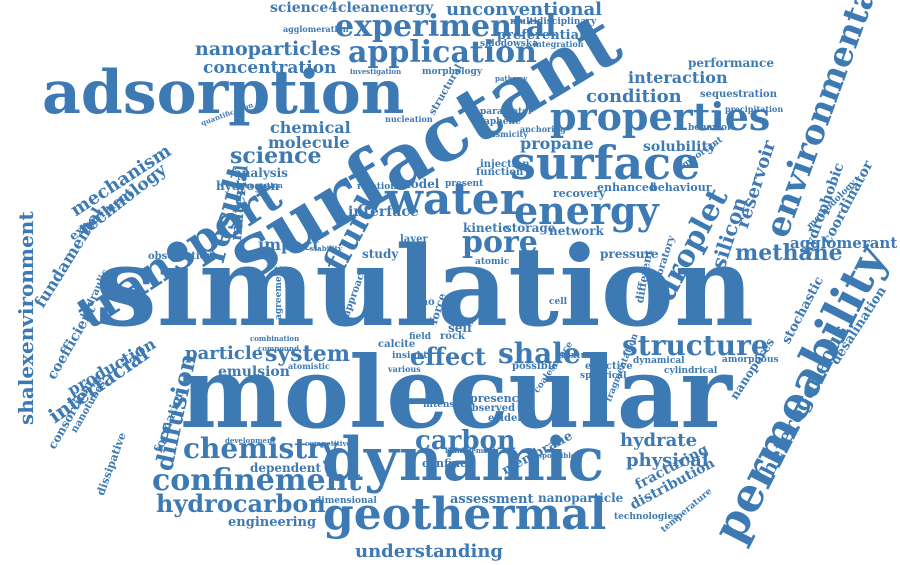 The height and width of the screenshot is (565, 900). I want to click on word: nano, so click(421, 302).